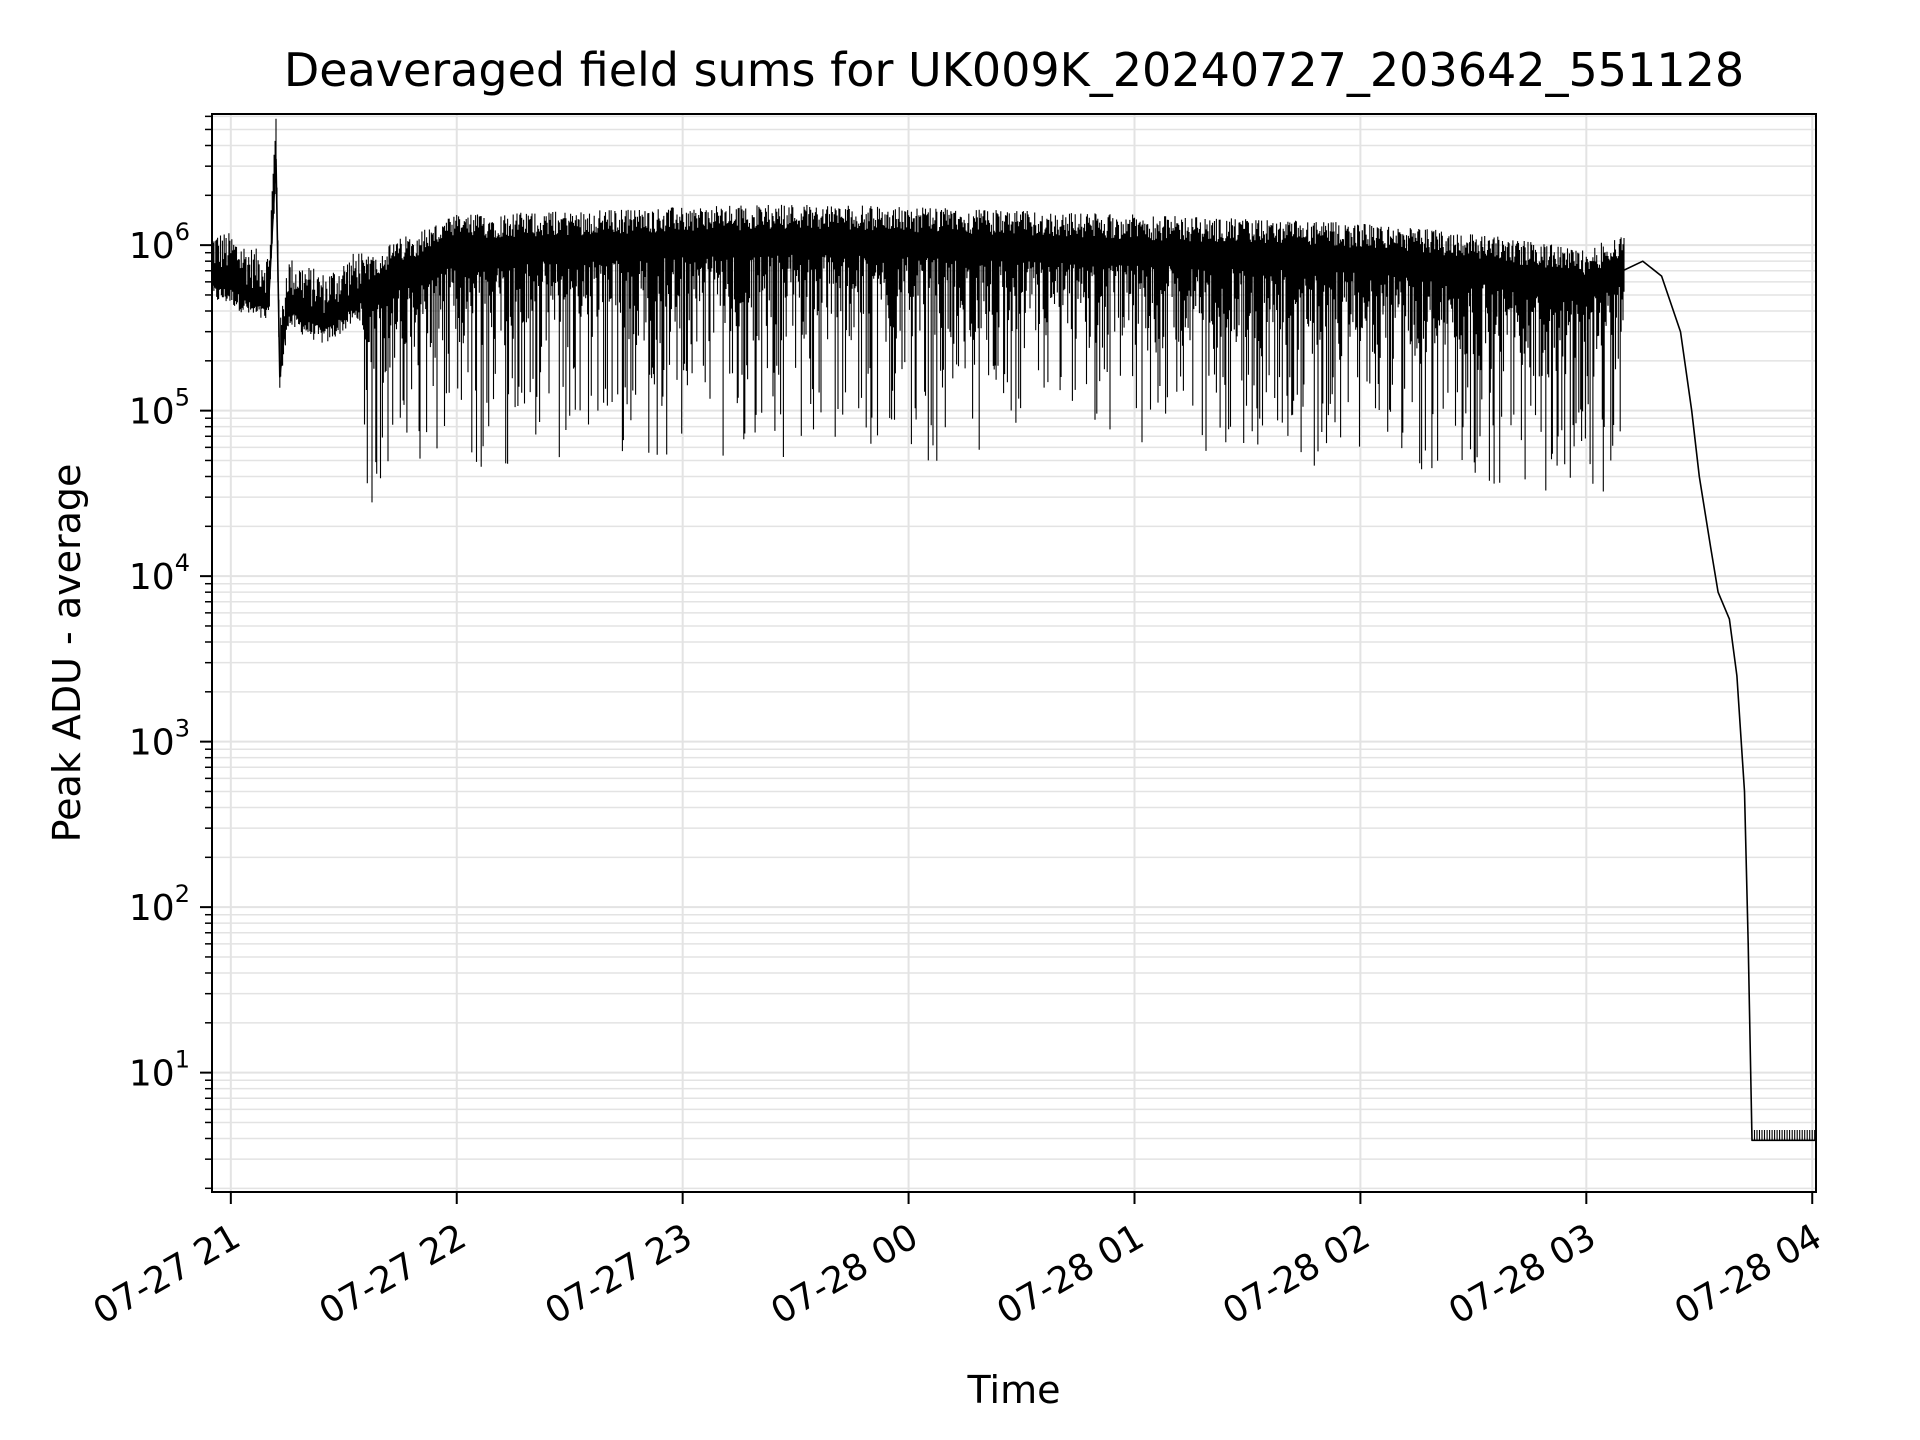 The image size is (1920, 1440). What do you see at coordinates (159, 739) in the screenshot?
I see `y-tick-label: 10³` at bounding box center [159, 739].